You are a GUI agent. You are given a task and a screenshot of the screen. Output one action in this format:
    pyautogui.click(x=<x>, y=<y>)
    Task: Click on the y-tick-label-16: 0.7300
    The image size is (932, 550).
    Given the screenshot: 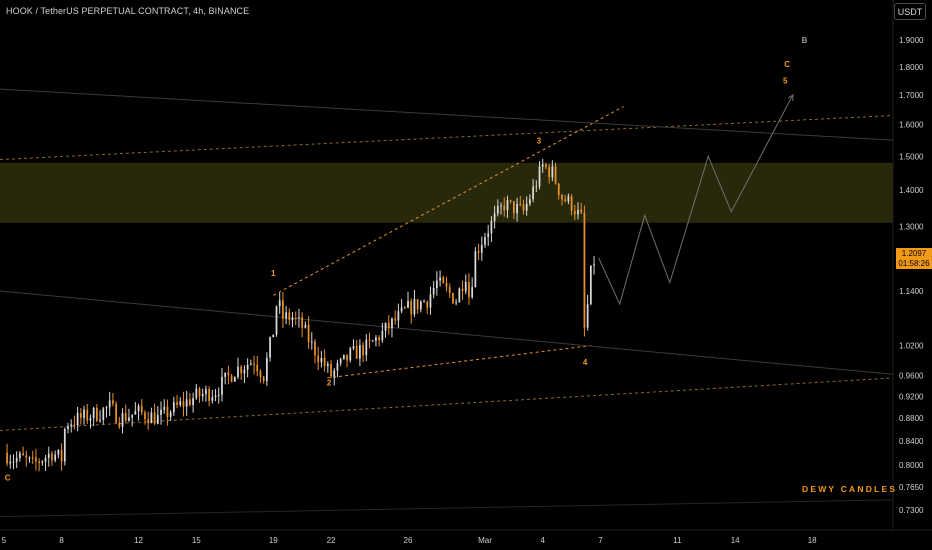 What is the action you would take?
    pyautogui.click(x=911, y=510)
    